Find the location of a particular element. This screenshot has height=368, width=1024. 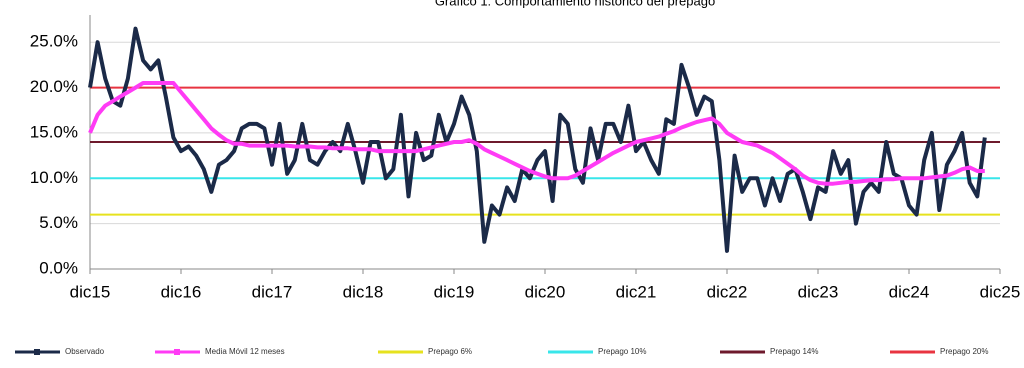

y-tick-label: 0.0% is located at coordinates (58, 267).